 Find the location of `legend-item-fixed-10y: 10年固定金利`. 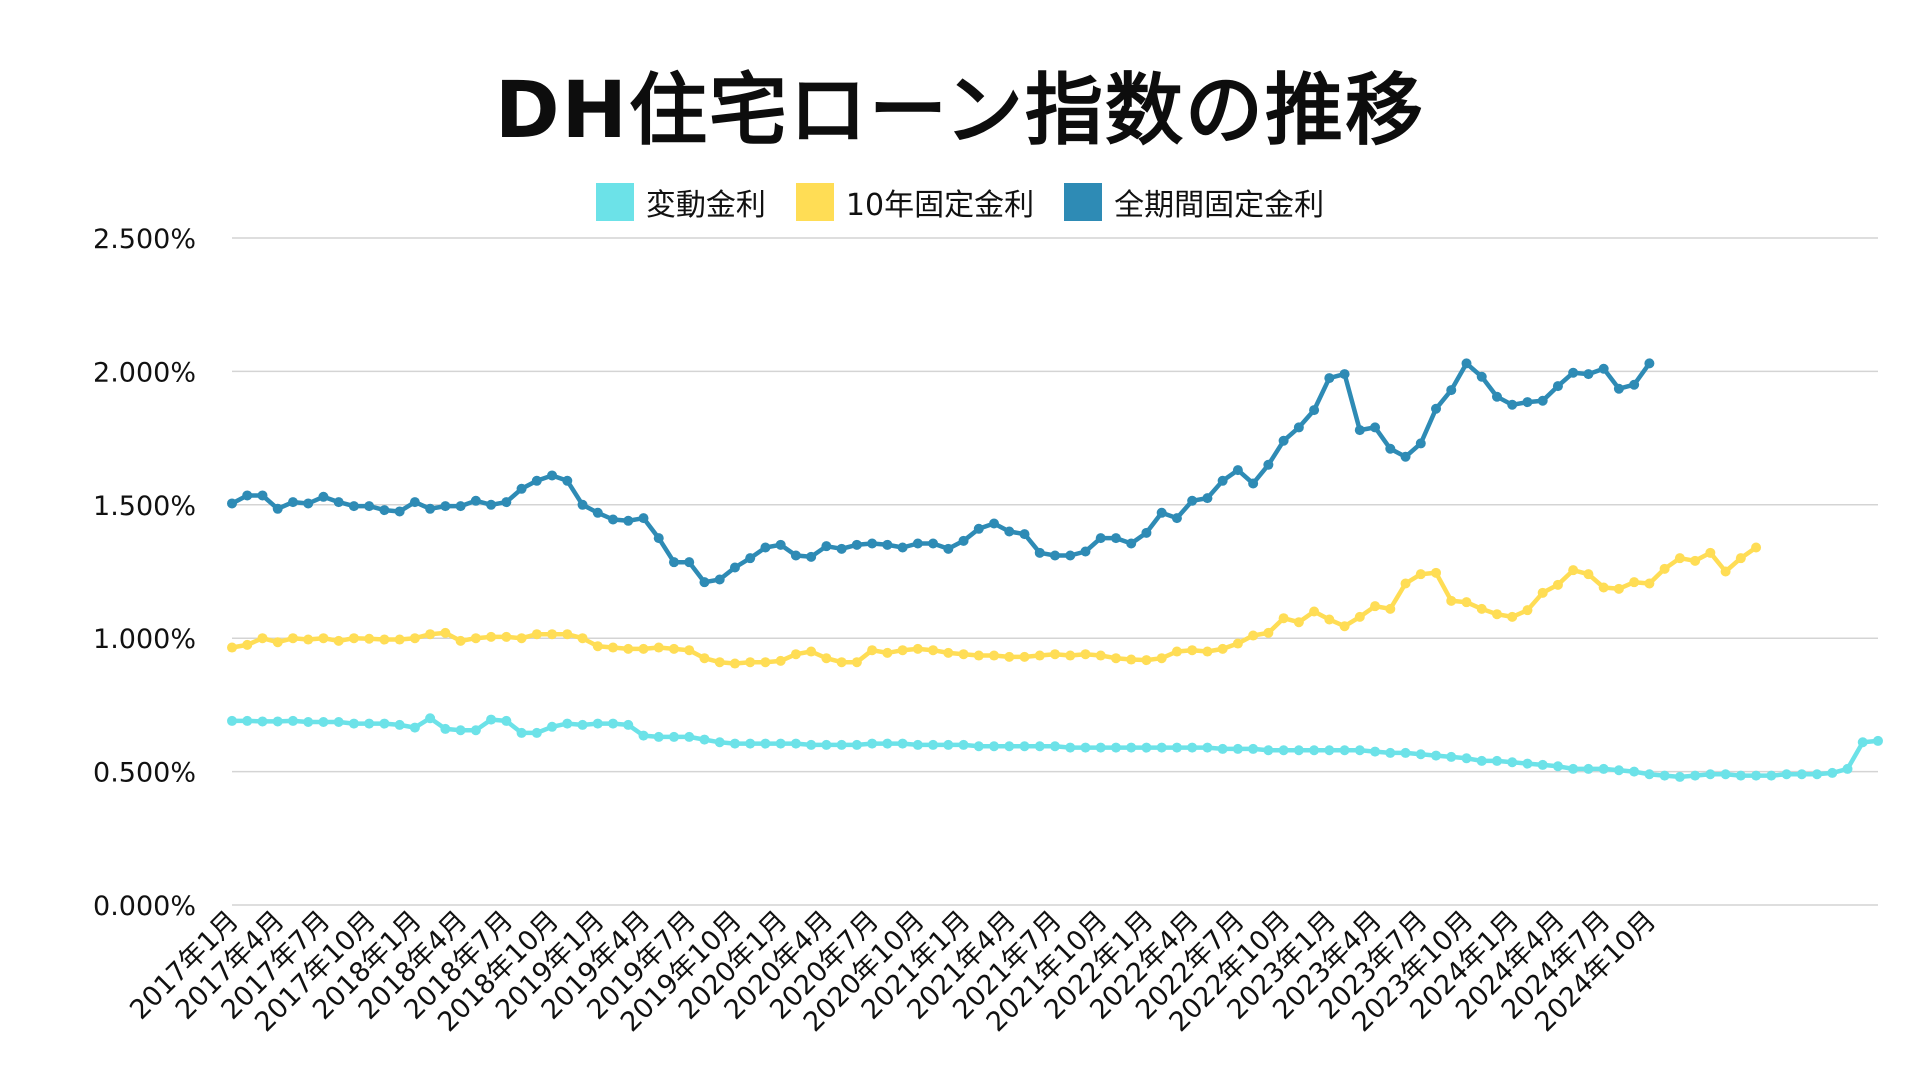

legend-item-fixed-10y: 10年固定金利 is located at coordinates (914, 202).